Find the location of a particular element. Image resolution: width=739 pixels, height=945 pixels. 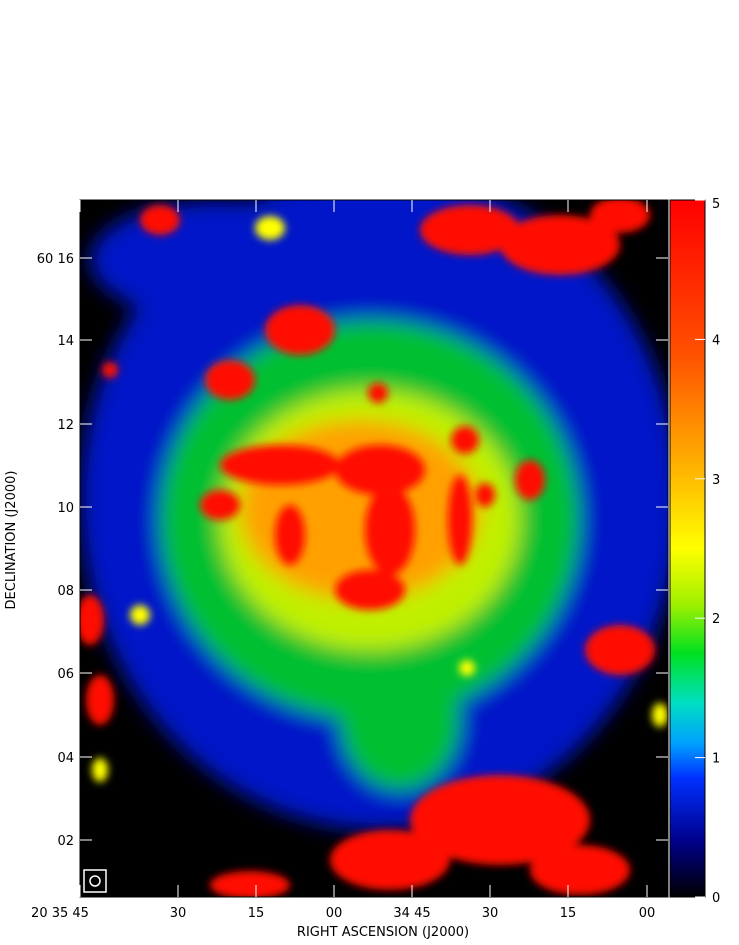

x-tick-label: 20 35 45 is located at coordinates (60, 913).